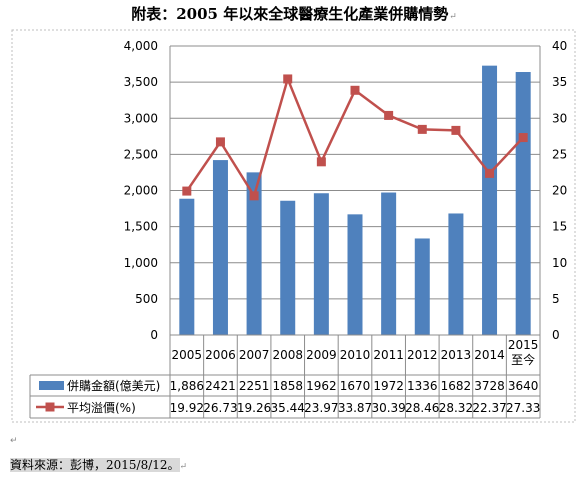 This screenshot has height=479, width=588. What do you see at coordinates (355, 408) in the screenshot?
I see `data-label: 33.87` at bounding box center [355, 408].